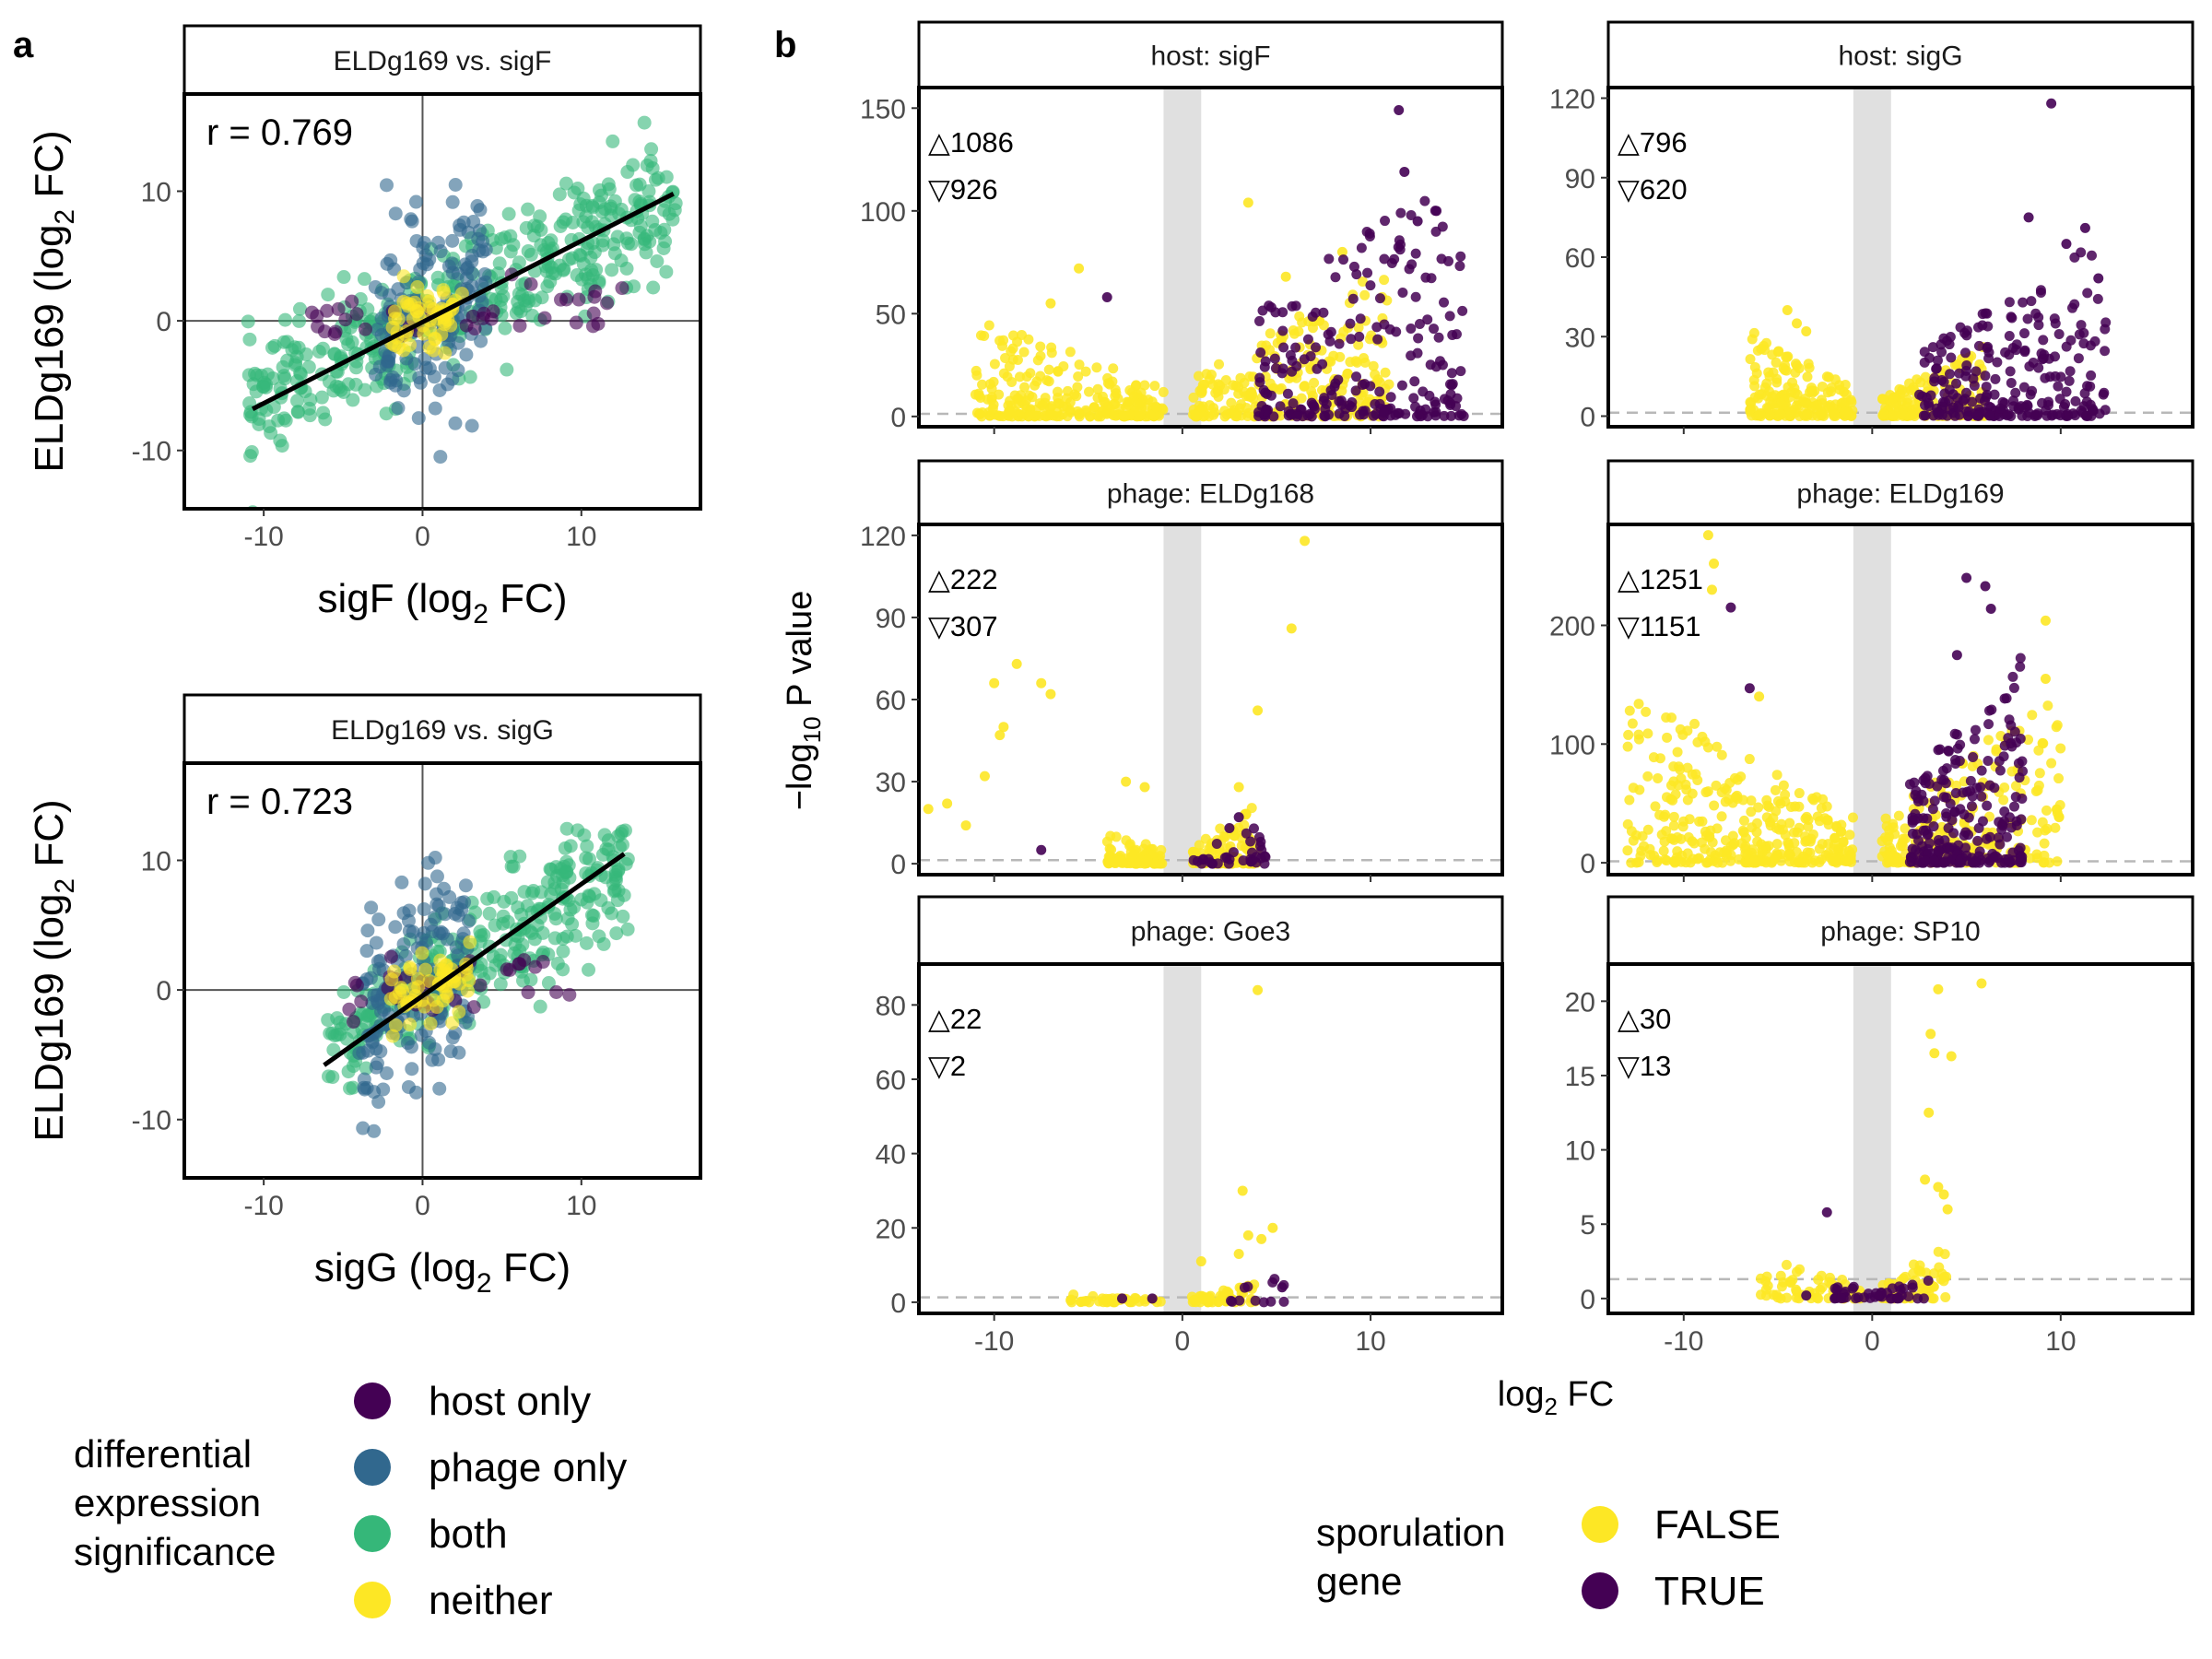 This screenshot has width=2212, height=1659. I want to click on y-tick-label: 15, so click(1580, 1077).